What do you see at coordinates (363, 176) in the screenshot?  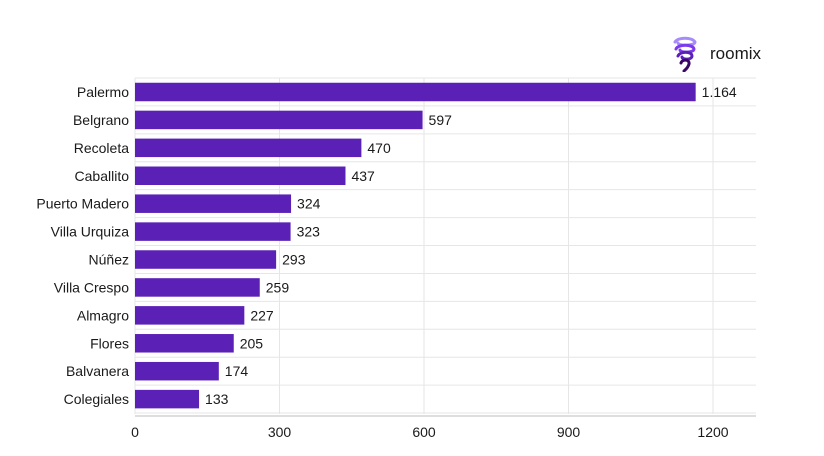 I see `value-label: 437` at bounding box center [363, 176].